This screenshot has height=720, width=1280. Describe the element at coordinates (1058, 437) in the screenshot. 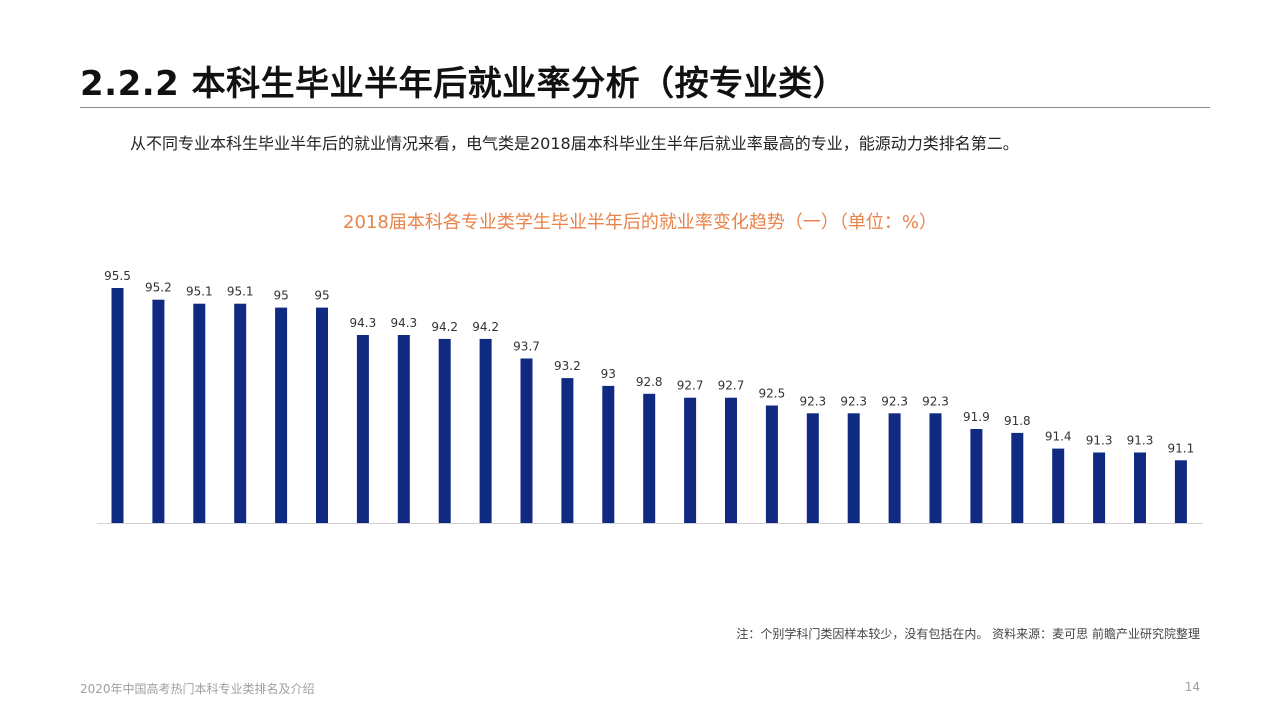

I see `data-label: 91.4` at that location.